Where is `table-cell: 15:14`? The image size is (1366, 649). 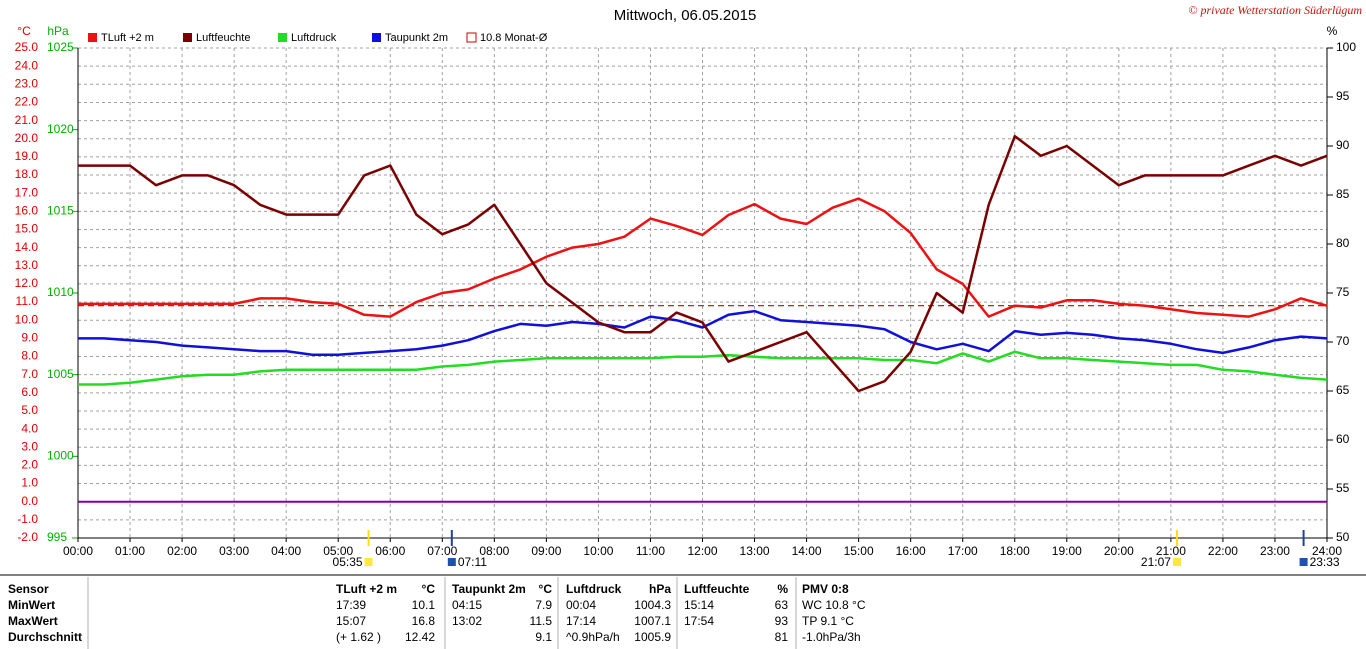 table-cell: 15:14 is located at coordinates (699, 605).